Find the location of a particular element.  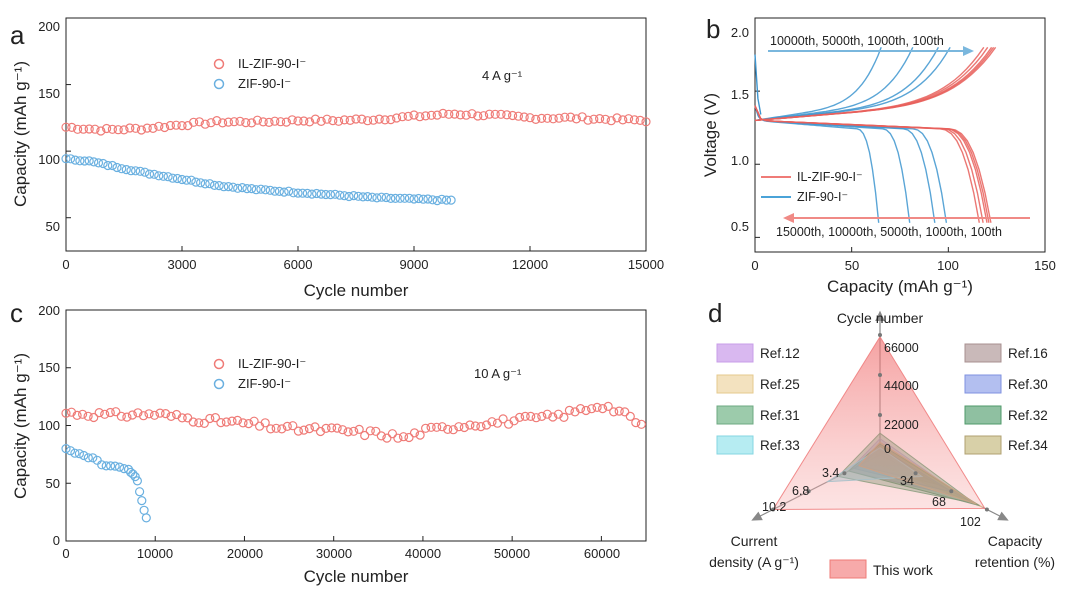

legend-marker-il is located at coordinates (219, 64).